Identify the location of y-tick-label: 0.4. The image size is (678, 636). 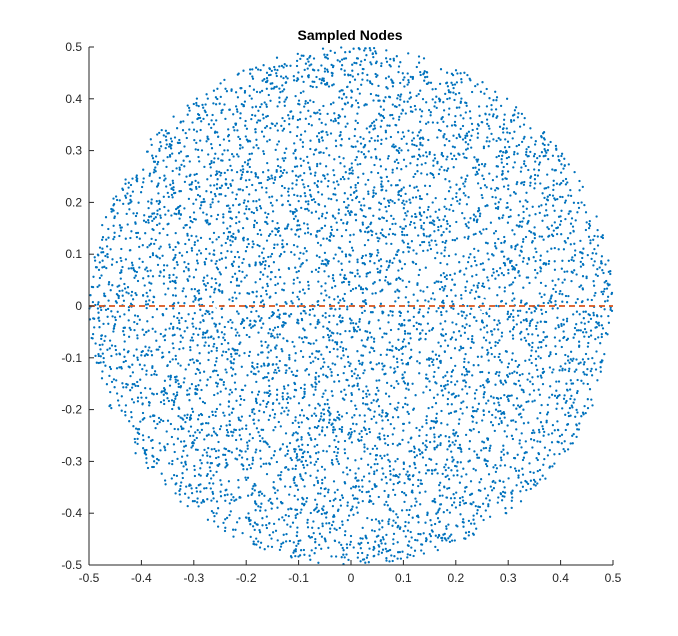
(73, 99).